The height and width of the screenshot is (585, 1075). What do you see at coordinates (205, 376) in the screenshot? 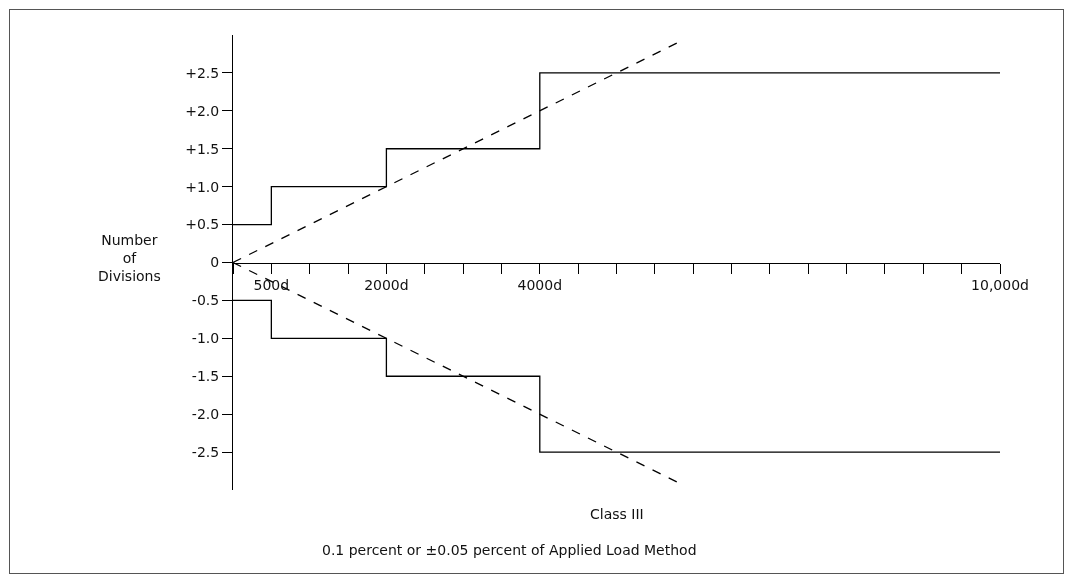
I see `y-tick-label: -1.5` at bounding box center [205, 376].